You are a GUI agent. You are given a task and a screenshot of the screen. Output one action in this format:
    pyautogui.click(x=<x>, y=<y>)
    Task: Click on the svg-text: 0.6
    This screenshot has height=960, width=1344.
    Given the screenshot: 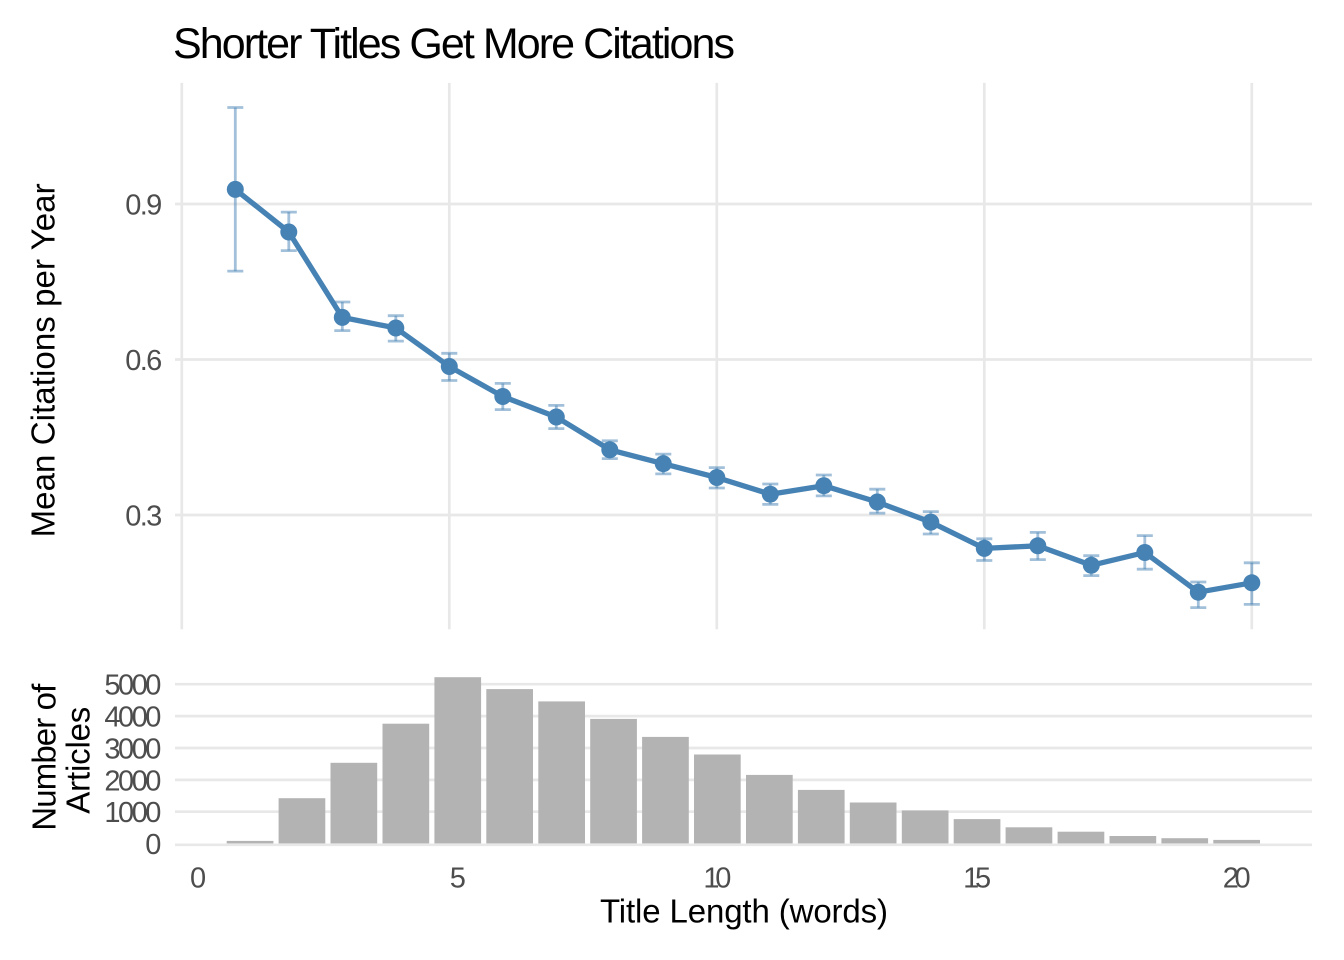 What is the action you would take?
    pyautogui.click(x=143, y=361)
    